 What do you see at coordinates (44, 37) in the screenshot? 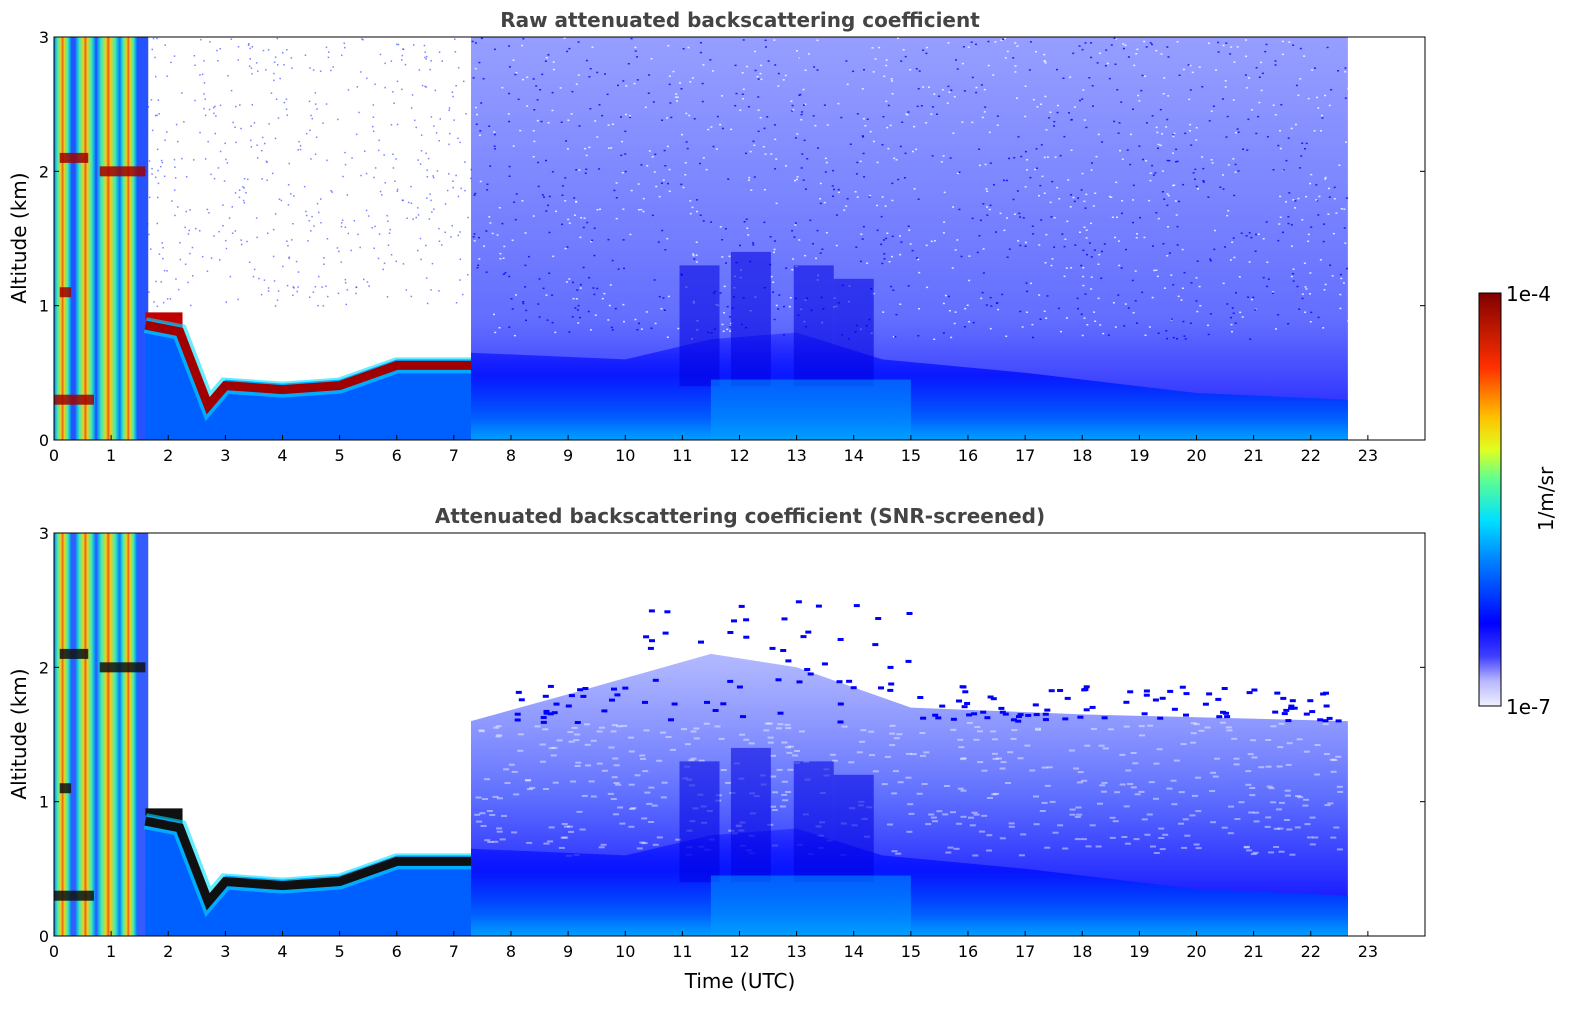
I see `y-tick-label: 3` at bounding box center [44, 37].